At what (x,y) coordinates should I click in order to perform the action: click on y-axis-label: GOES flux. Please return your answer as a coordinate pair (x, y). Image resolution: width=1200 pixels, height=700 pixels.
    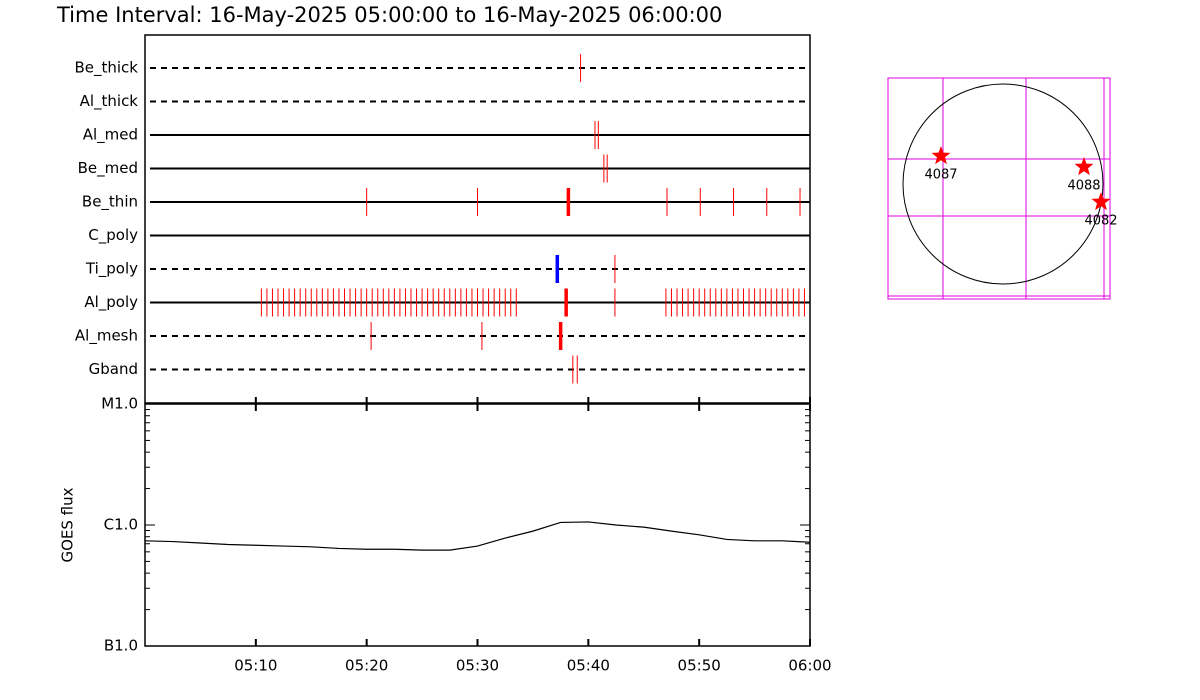
    Looking at the image, I should click on (68, 524).